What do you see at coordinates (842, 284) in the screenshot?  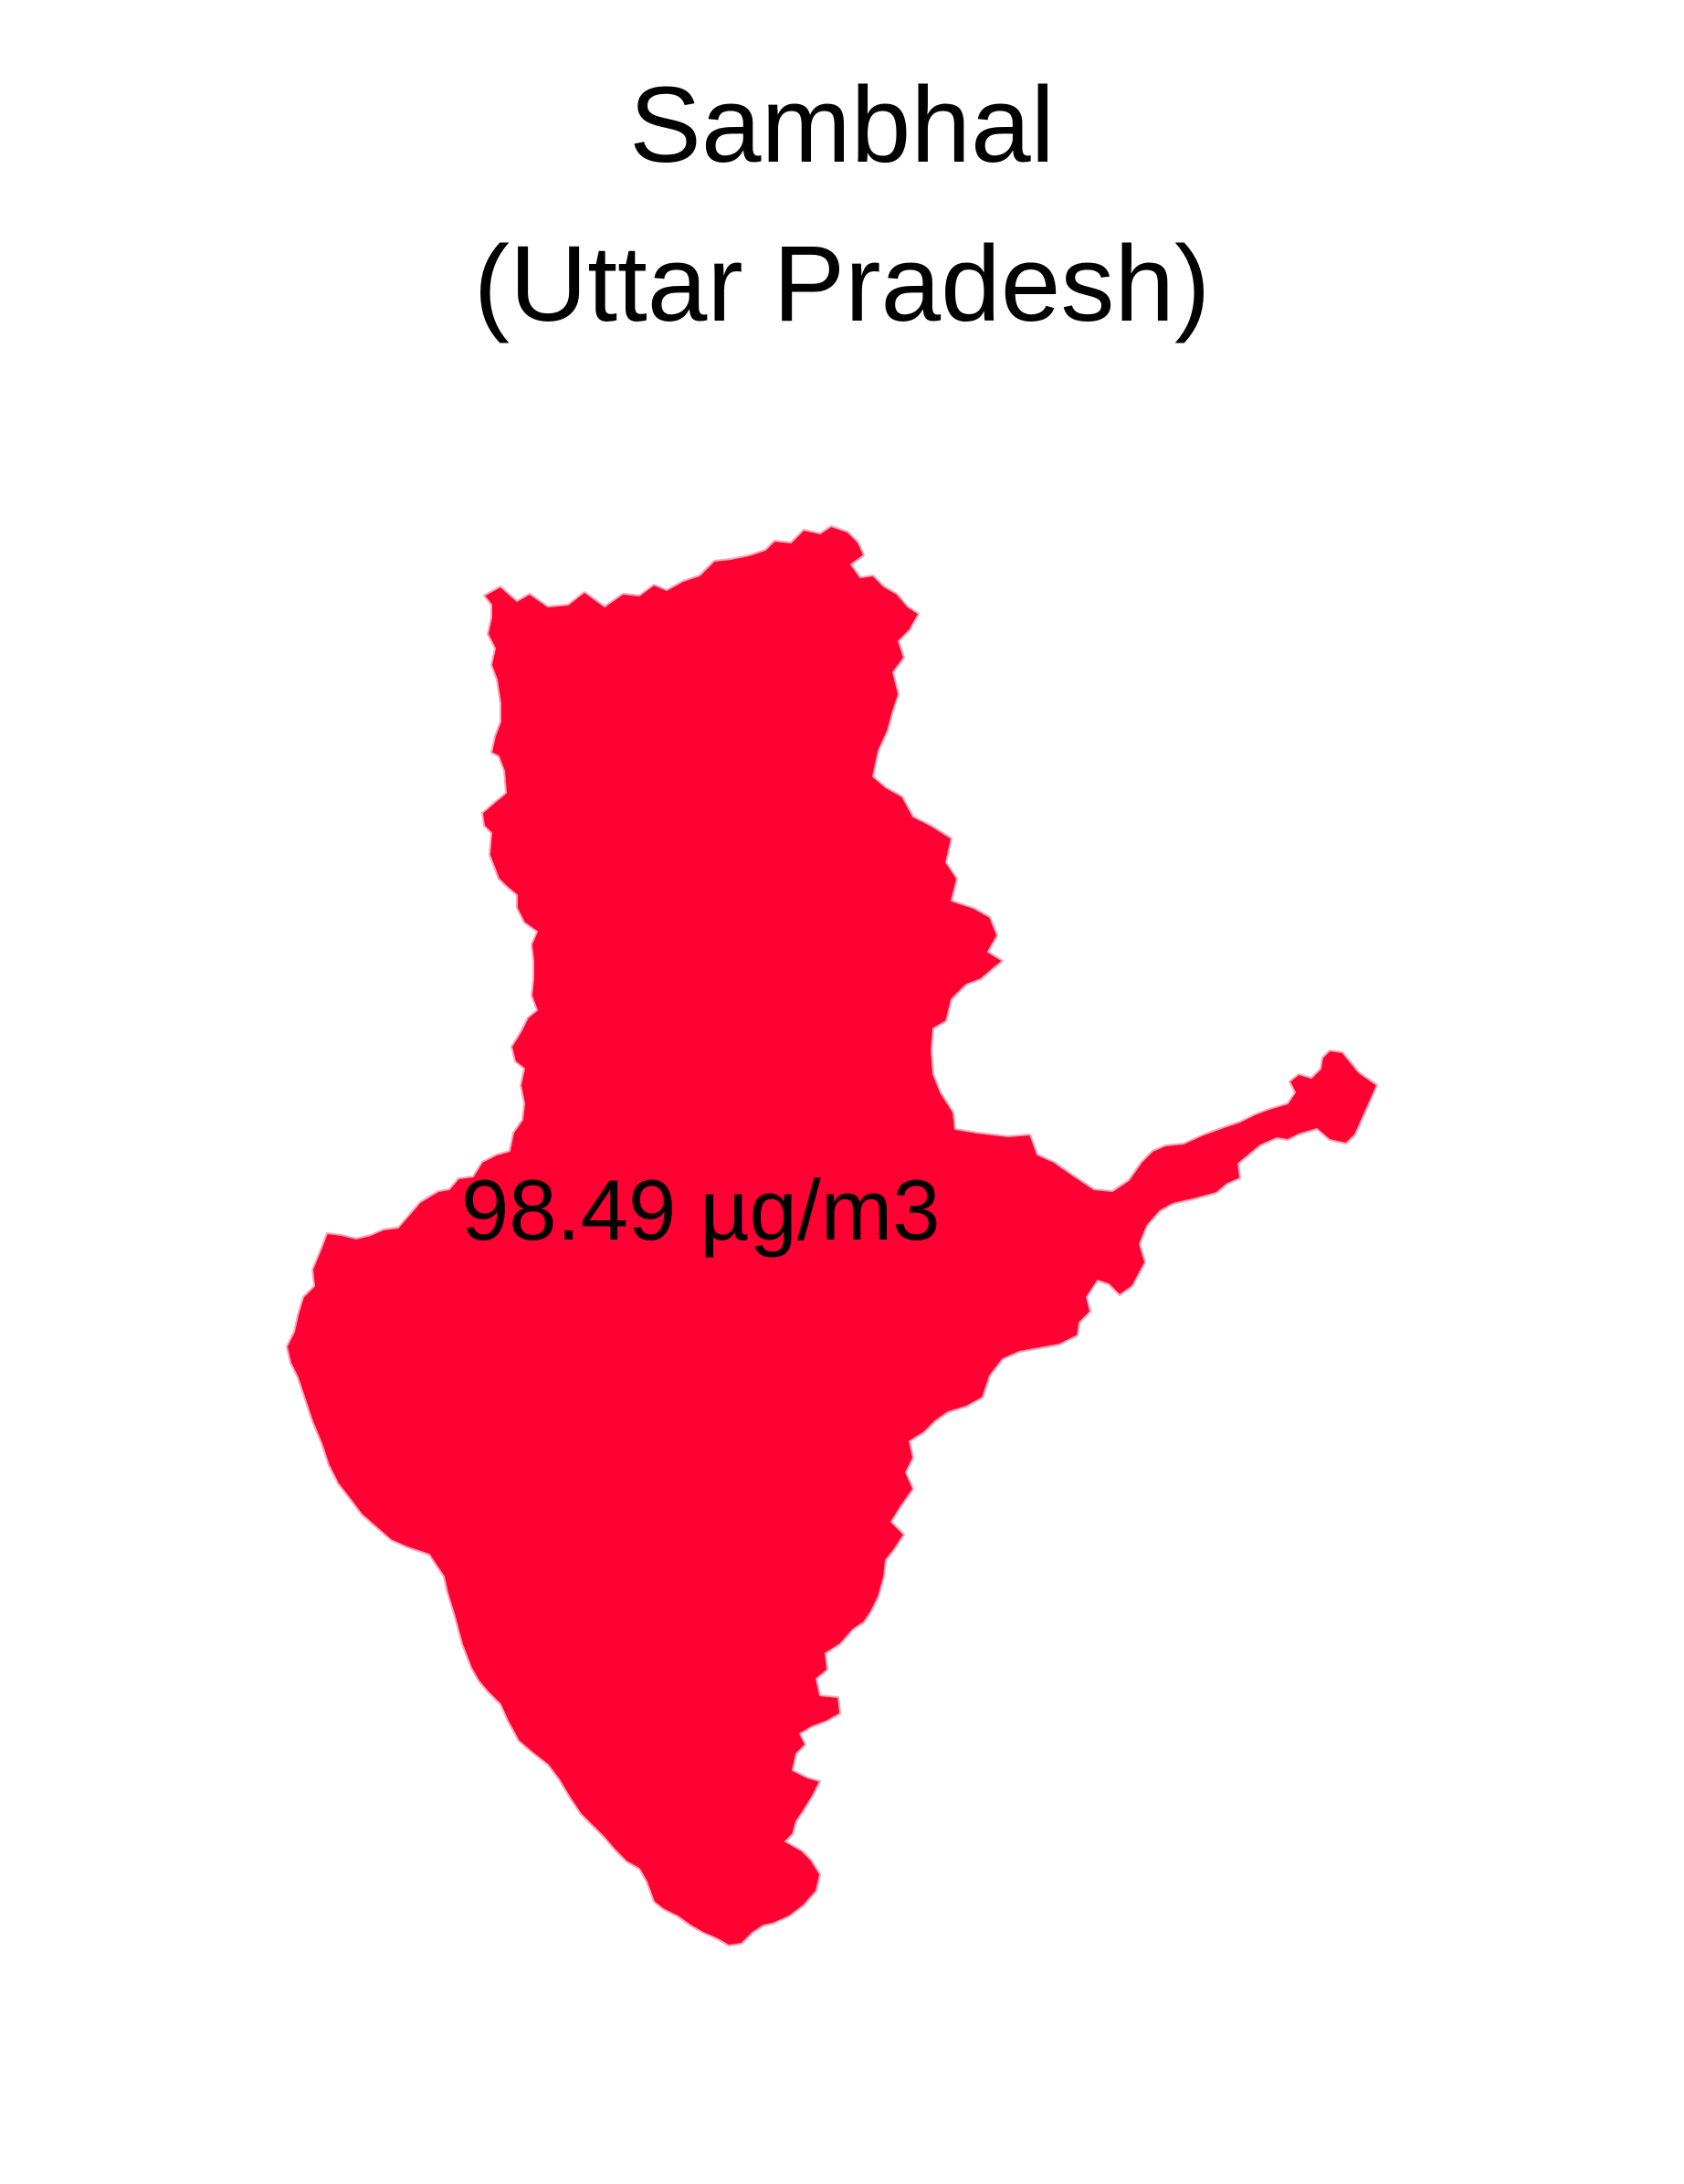 I see `map-title-state: (Uttar Pradesh)` at bounding box center [842, 284].